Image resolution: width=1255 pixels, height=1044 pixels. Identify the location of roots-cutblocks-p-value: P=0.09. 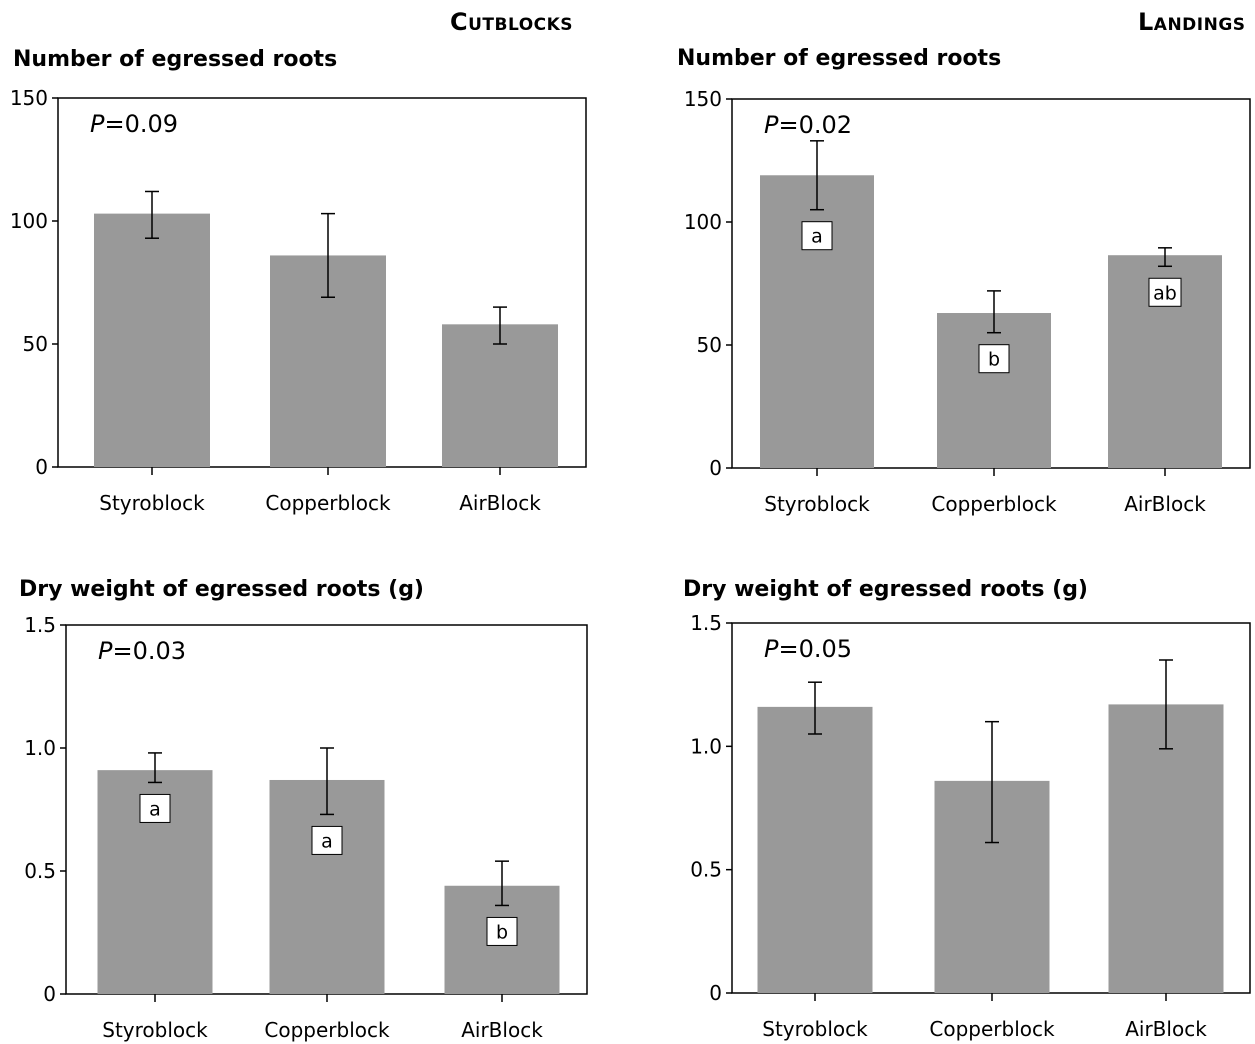
(134, 124).